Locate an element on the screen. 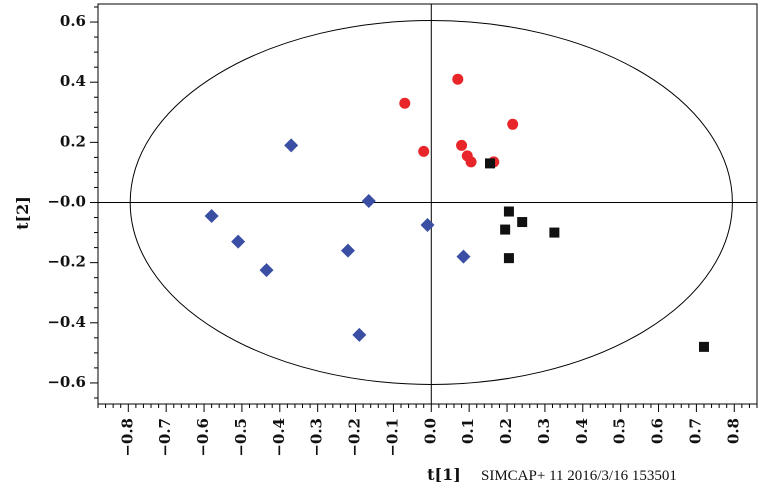  x-tick-label: −0.3 is located at coordinates (317, 437).